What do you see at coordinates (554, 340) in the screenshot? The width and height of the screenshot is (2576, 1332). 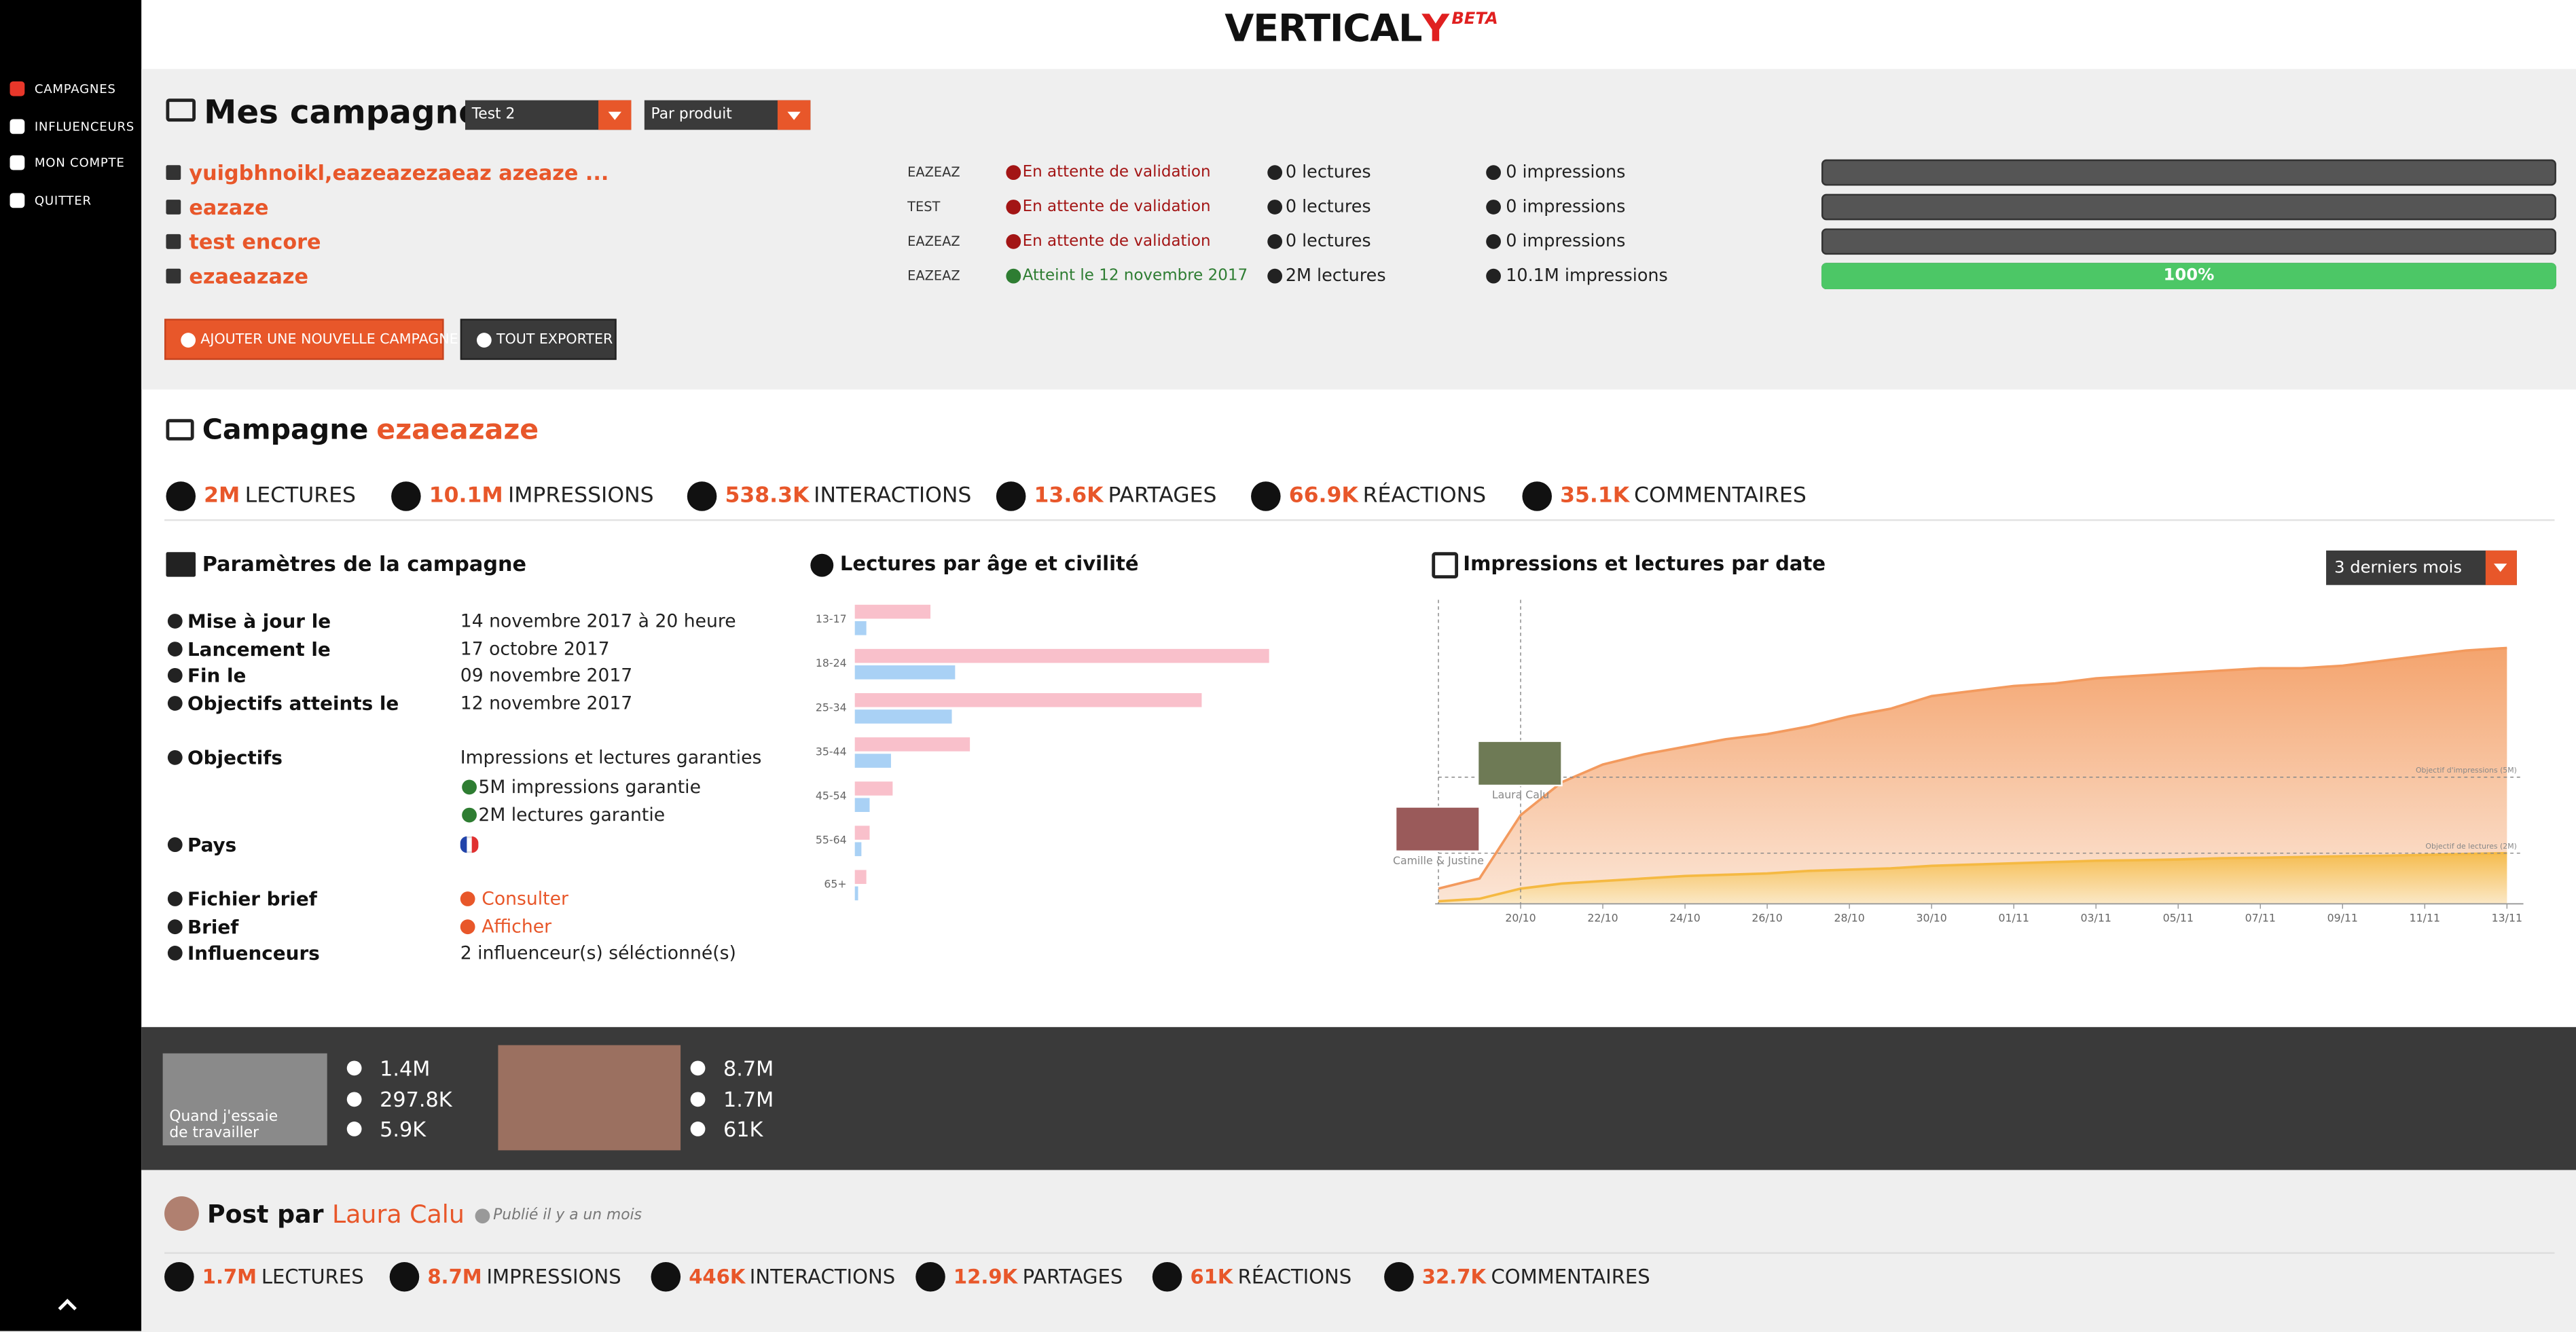 I see `button-label: TOUT EXPORTER` at bounding box center [554, 340].